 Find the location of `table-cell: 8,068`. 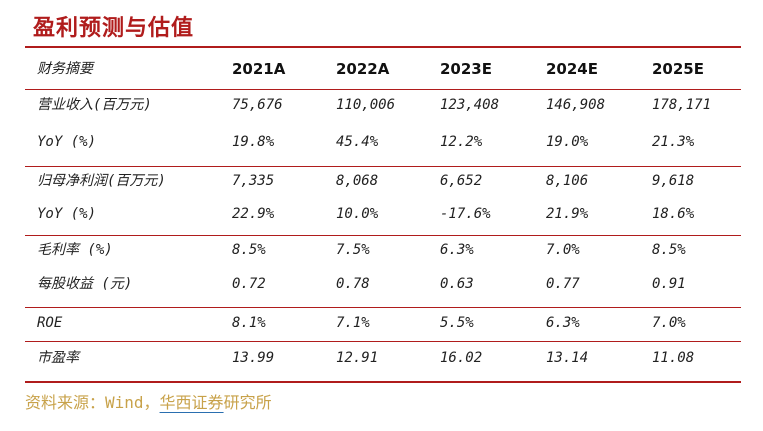

table-cell: 8,068 is located at coordinates (357, 181).